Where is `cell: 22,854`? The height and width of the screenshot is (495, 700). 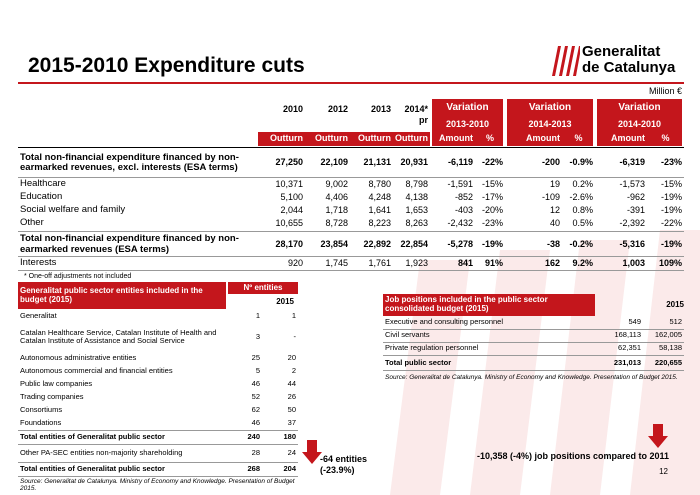 cell: 22,854 is located at coordinates (414, 243).